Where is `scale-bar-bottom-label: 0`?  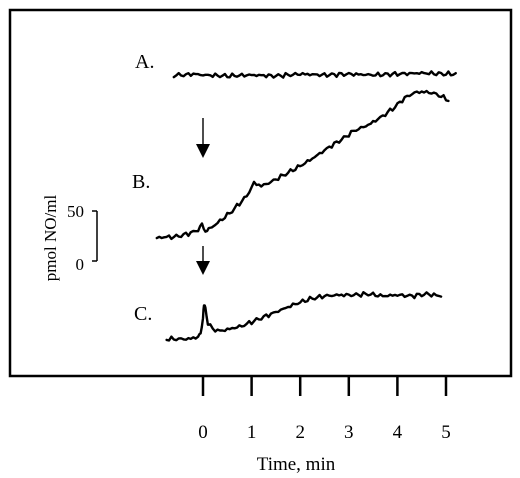 scale-bar-bottom-label: 0 is located at coordinates (80, 264).